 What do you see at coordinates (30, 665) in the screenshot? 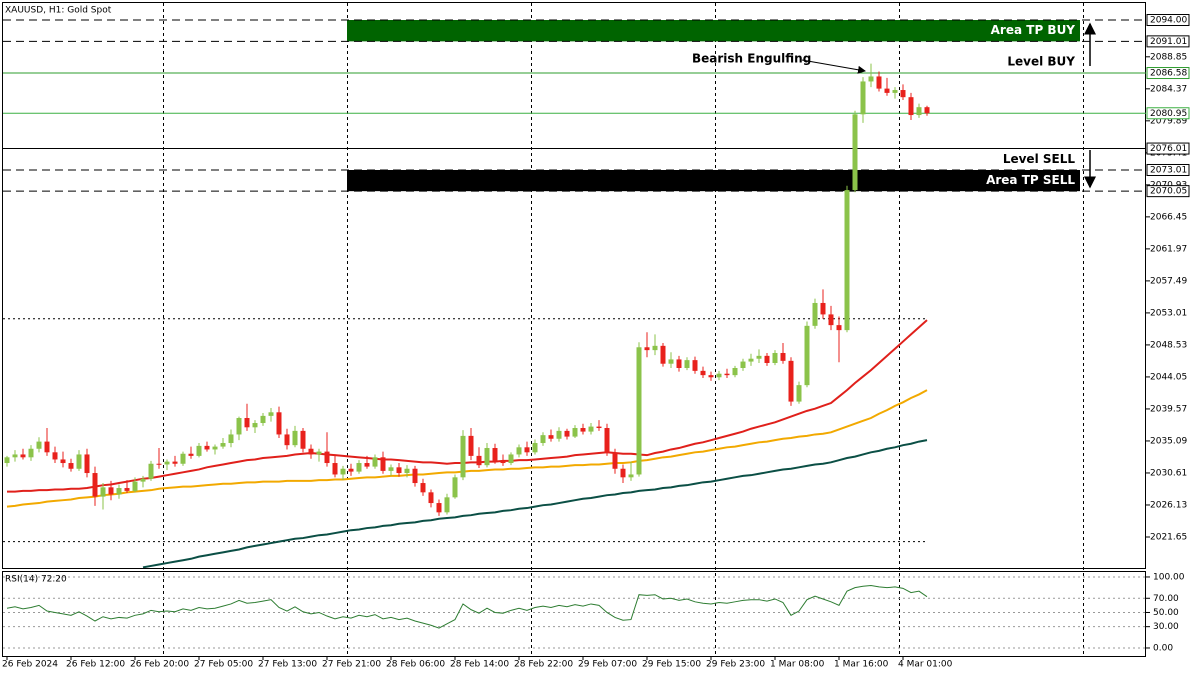
I see `x-tick-label: 26 Feb 2024` at bounding box center [30, 665].